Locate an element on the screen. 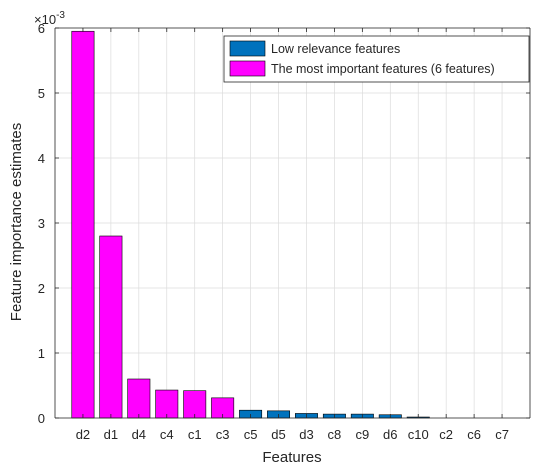  y-tick-label: 6 is located at coordinates (41, 28).